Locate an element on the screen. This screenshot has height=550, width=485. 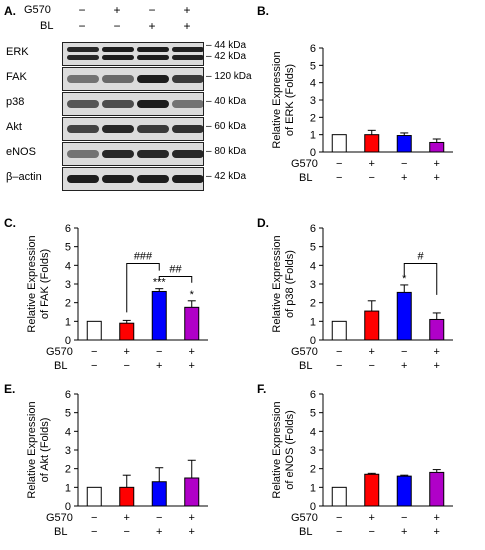
panel-letter-b: B. is located at coordinates (263, 11).